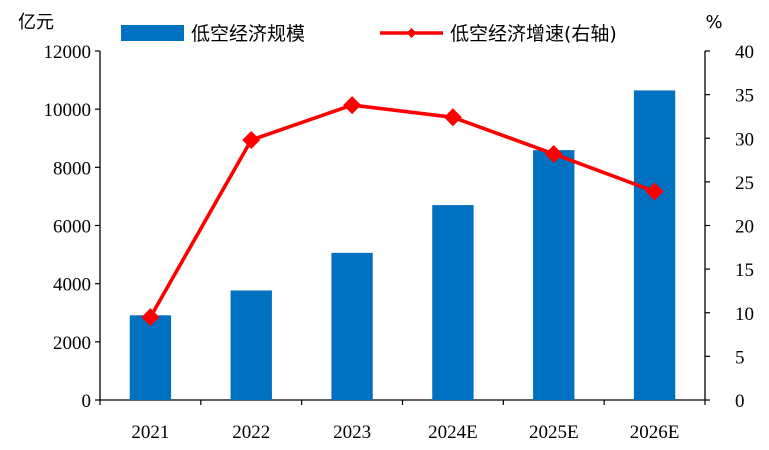 The height and width of the screenshot is (450, 769). What do you see at coordinates (744, 52) in the screenshot?
I see `right-axis-tick-label: 40` at bounding box center [744, 52].